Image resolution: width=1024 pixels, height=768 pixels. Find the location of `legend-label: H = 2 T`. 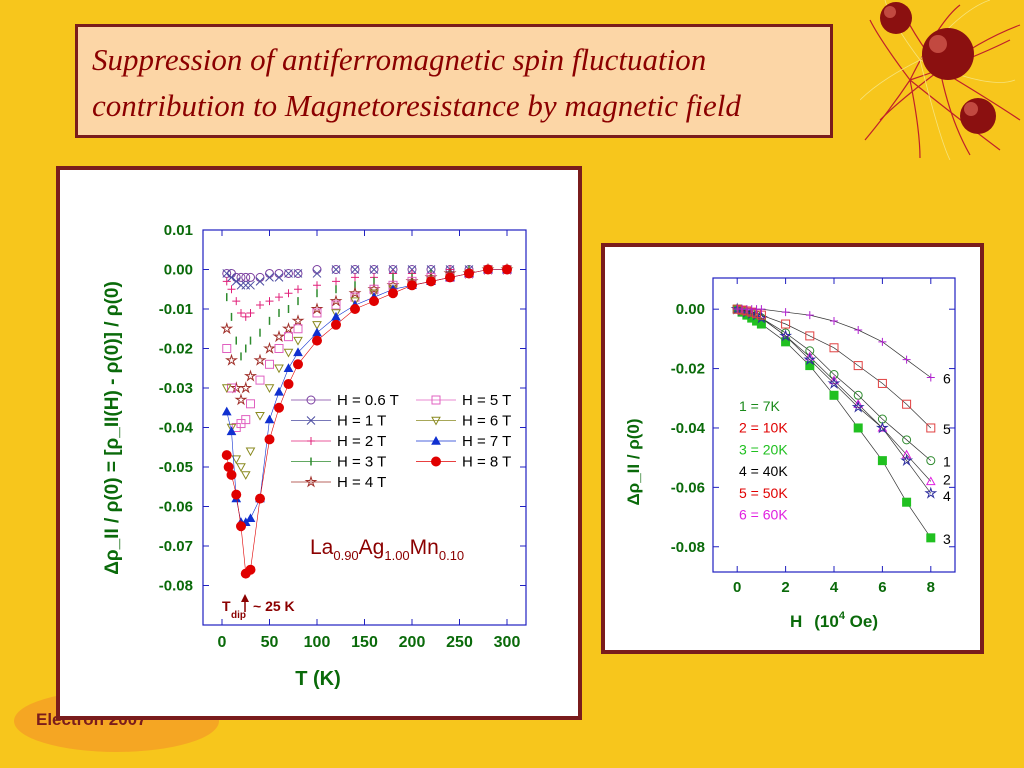

legend-label: H = 2 T is located at coordinates (361, 441).